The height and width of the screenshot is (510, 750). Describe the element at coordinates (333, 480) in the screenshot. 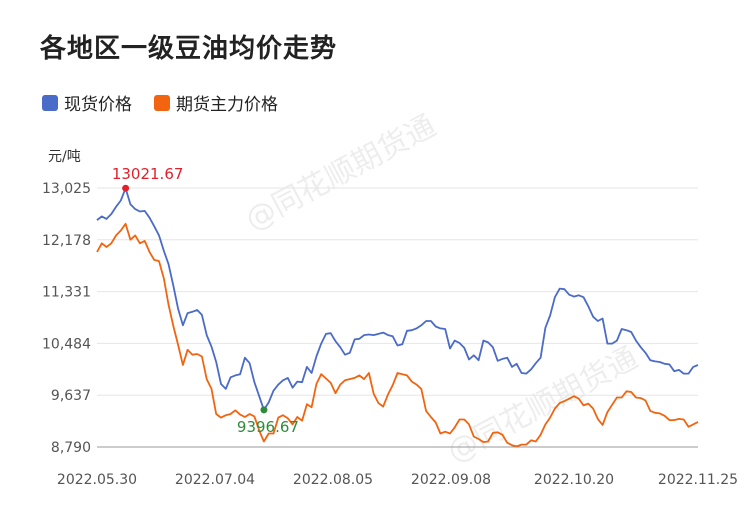

I see `x-tick-label: 2022.08.05` at that location.